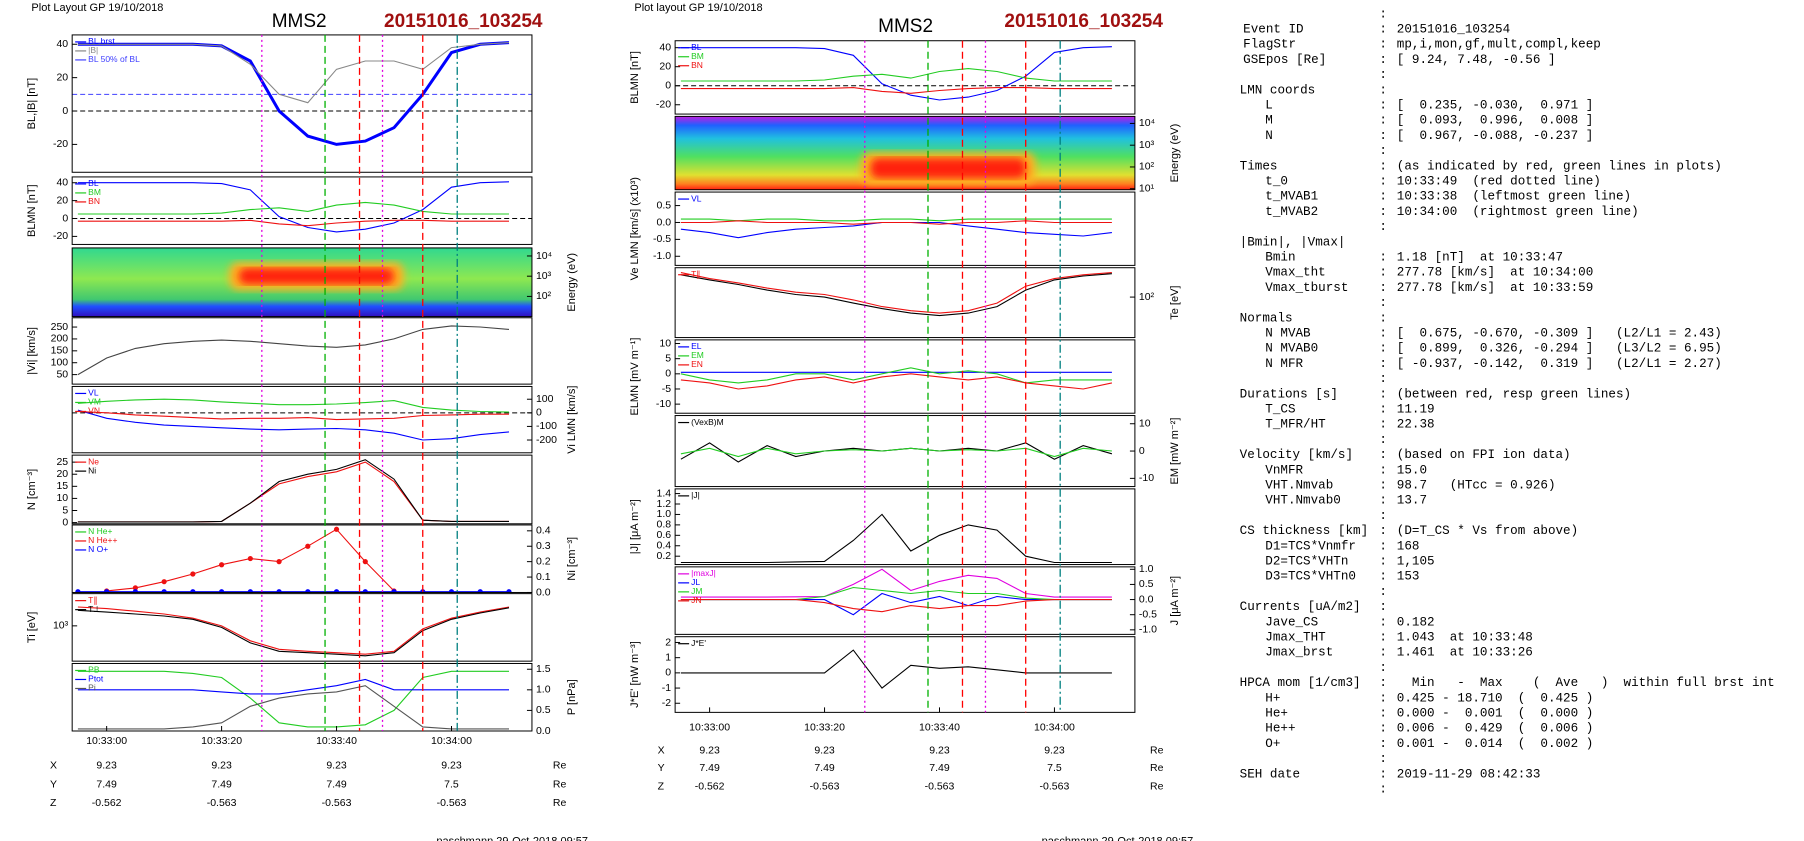 This screenshot has width=1804, height=841. What do you see at coordinates (451, 784) in the screenshot?
I see `ephemeris-value: 7.5` at bounding box center [451, 784].